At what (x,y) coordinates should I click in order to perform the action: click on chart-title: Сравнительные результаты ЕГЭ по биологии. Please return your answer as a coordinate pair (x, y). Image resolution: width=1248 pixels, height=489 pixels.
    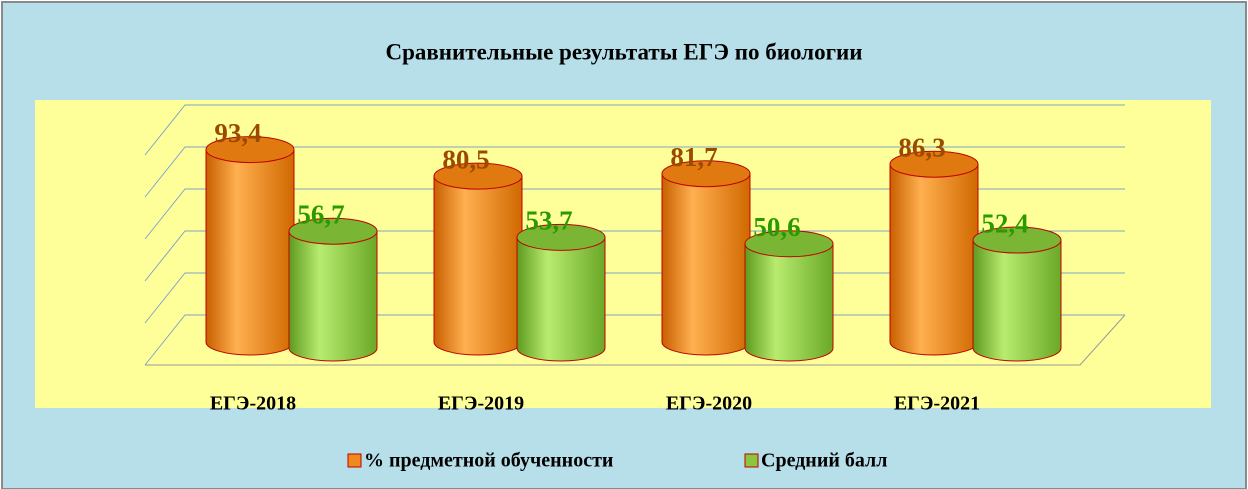
    Looking at the image, I should click on (623, 51).